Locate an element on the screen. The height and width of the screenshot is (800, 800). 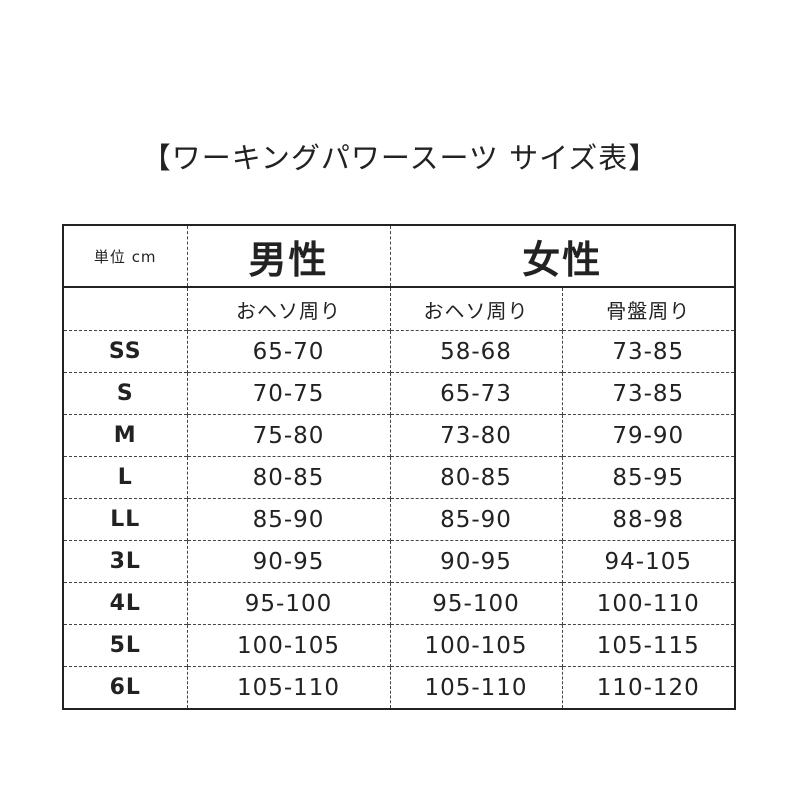
measurement-cell: 110-120 is located at coordinates (648, 687).